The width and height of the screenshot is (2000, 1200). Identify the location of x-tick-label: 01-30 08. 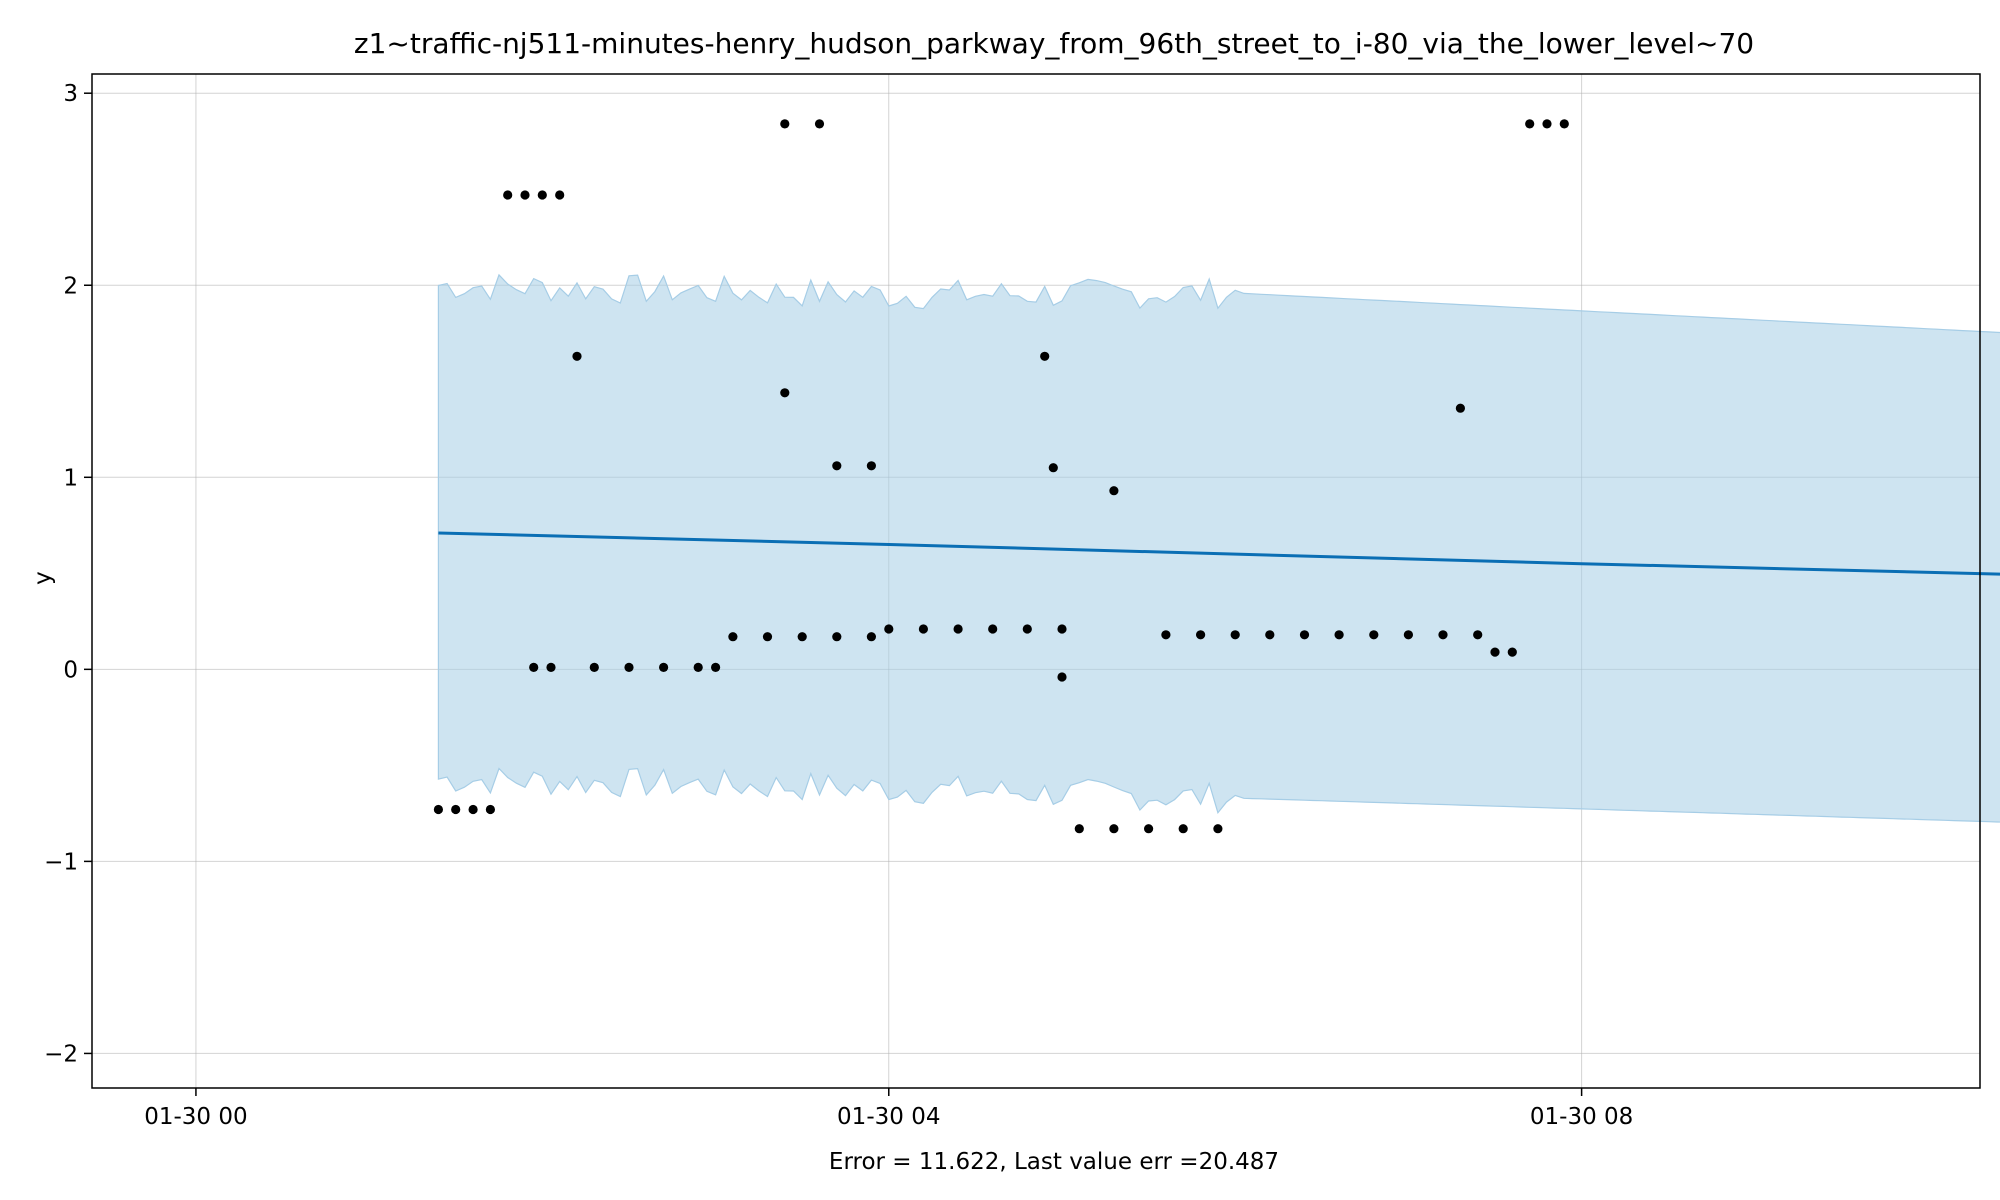
(1581, 1117).